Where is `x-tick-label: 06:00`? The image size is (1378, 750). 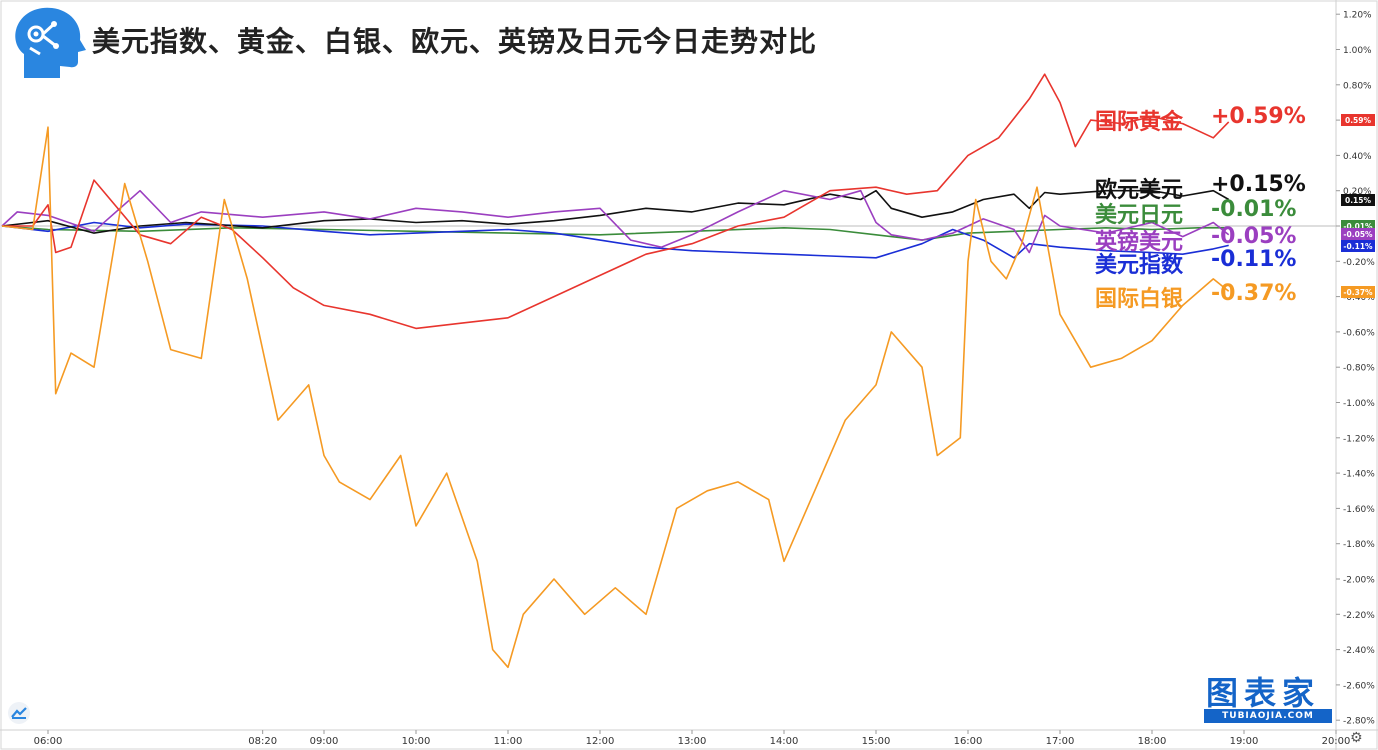
x-tick-label: 06:00 is located at coordinates (48, 741).